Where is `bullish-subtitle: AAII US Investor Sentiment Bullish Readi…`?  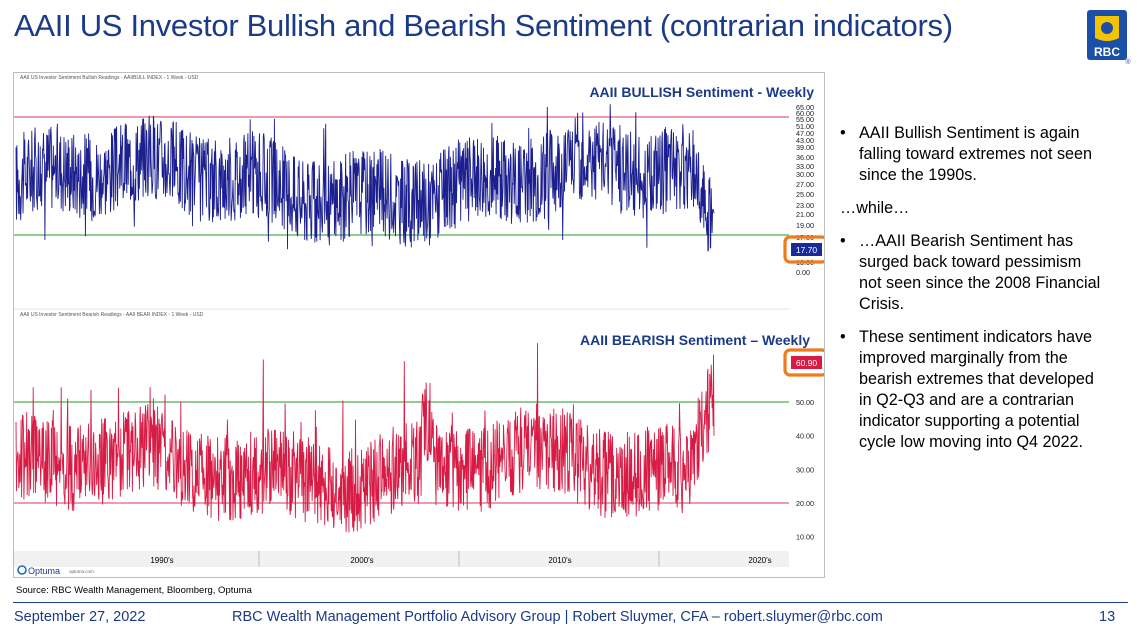
bullish-subtitle: AAII US Investor Sentiment Bullish Readi… is located at coordinates (109, 78).